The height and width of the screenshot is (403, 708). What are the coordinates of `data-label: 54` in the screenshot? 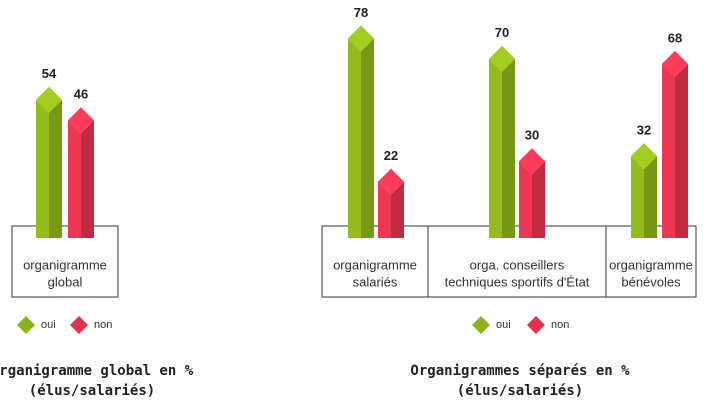 It's located at (49, 73).